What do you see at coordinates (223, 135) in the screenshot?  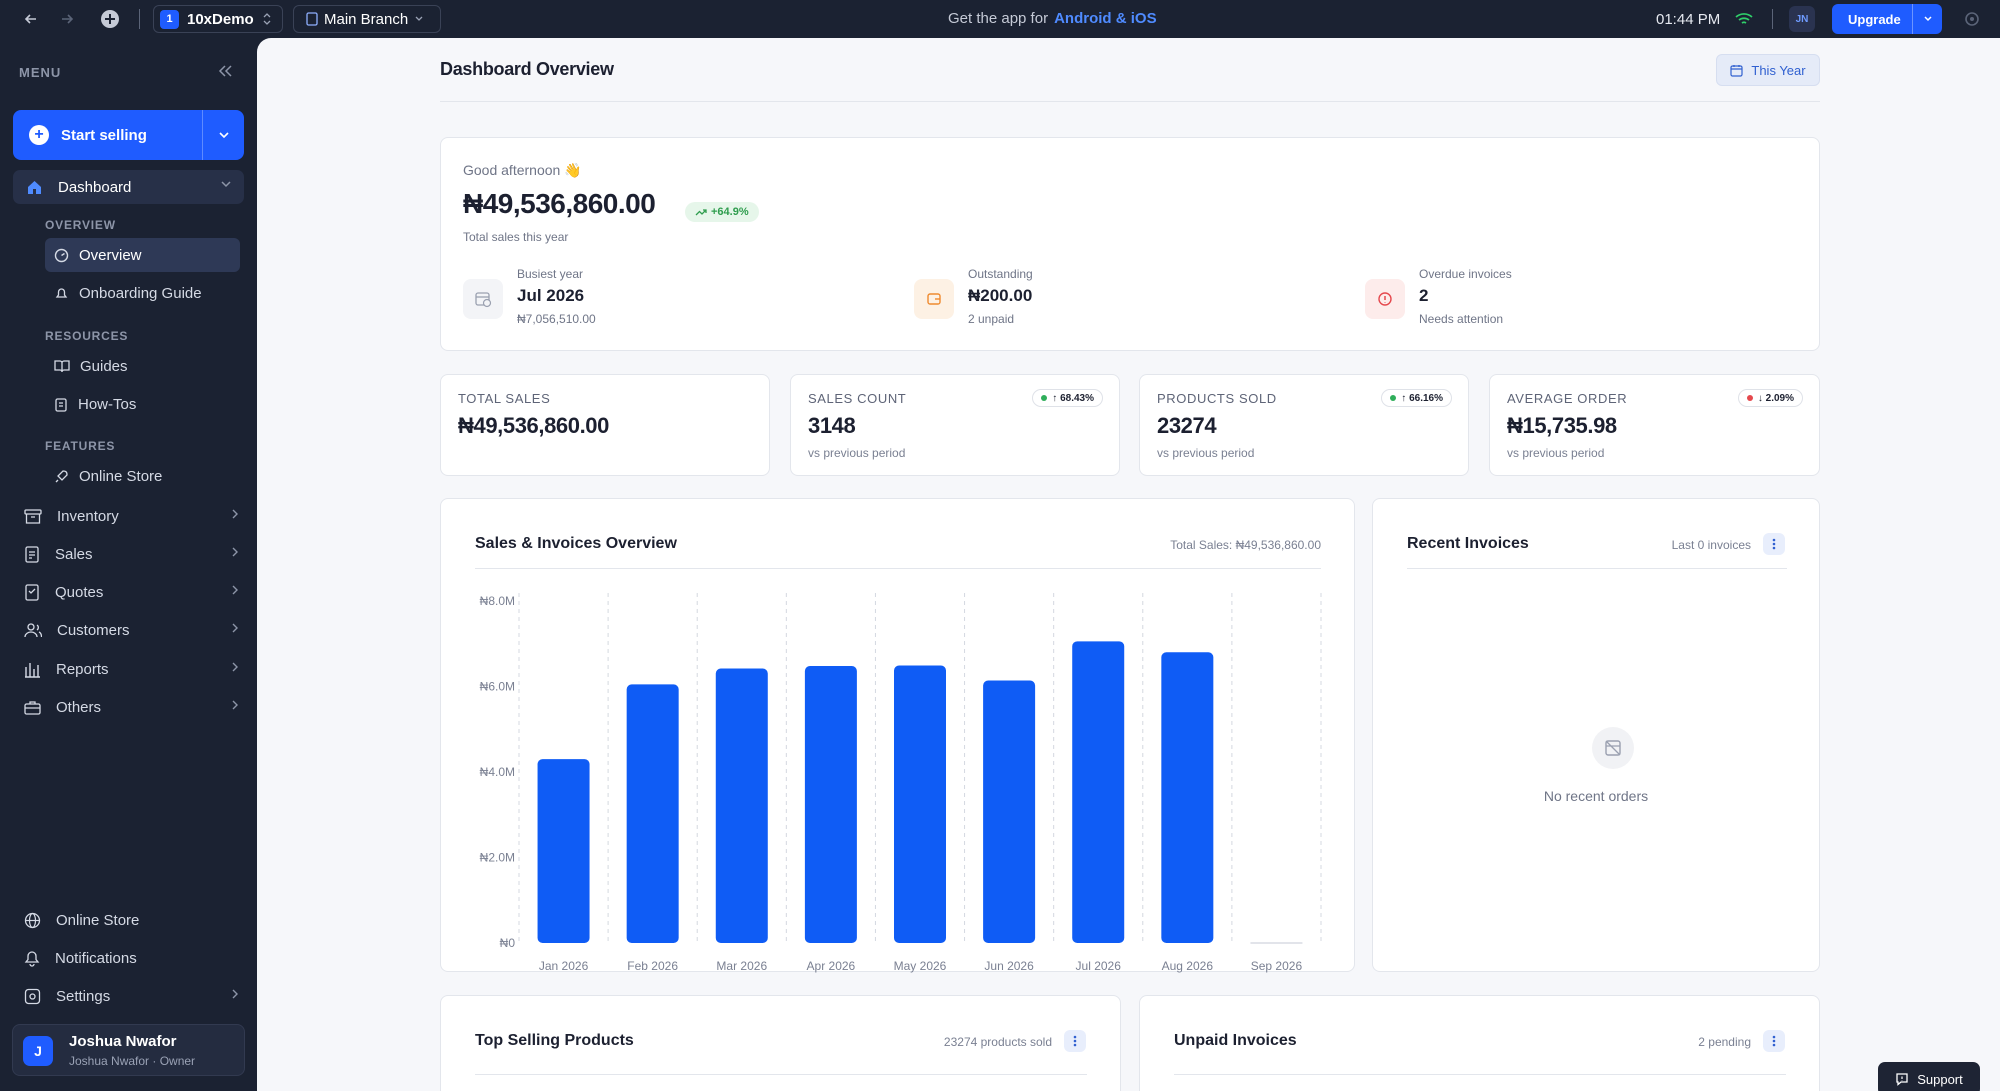 I see `start-selling-dropdown` at bounding box center [223, 135].